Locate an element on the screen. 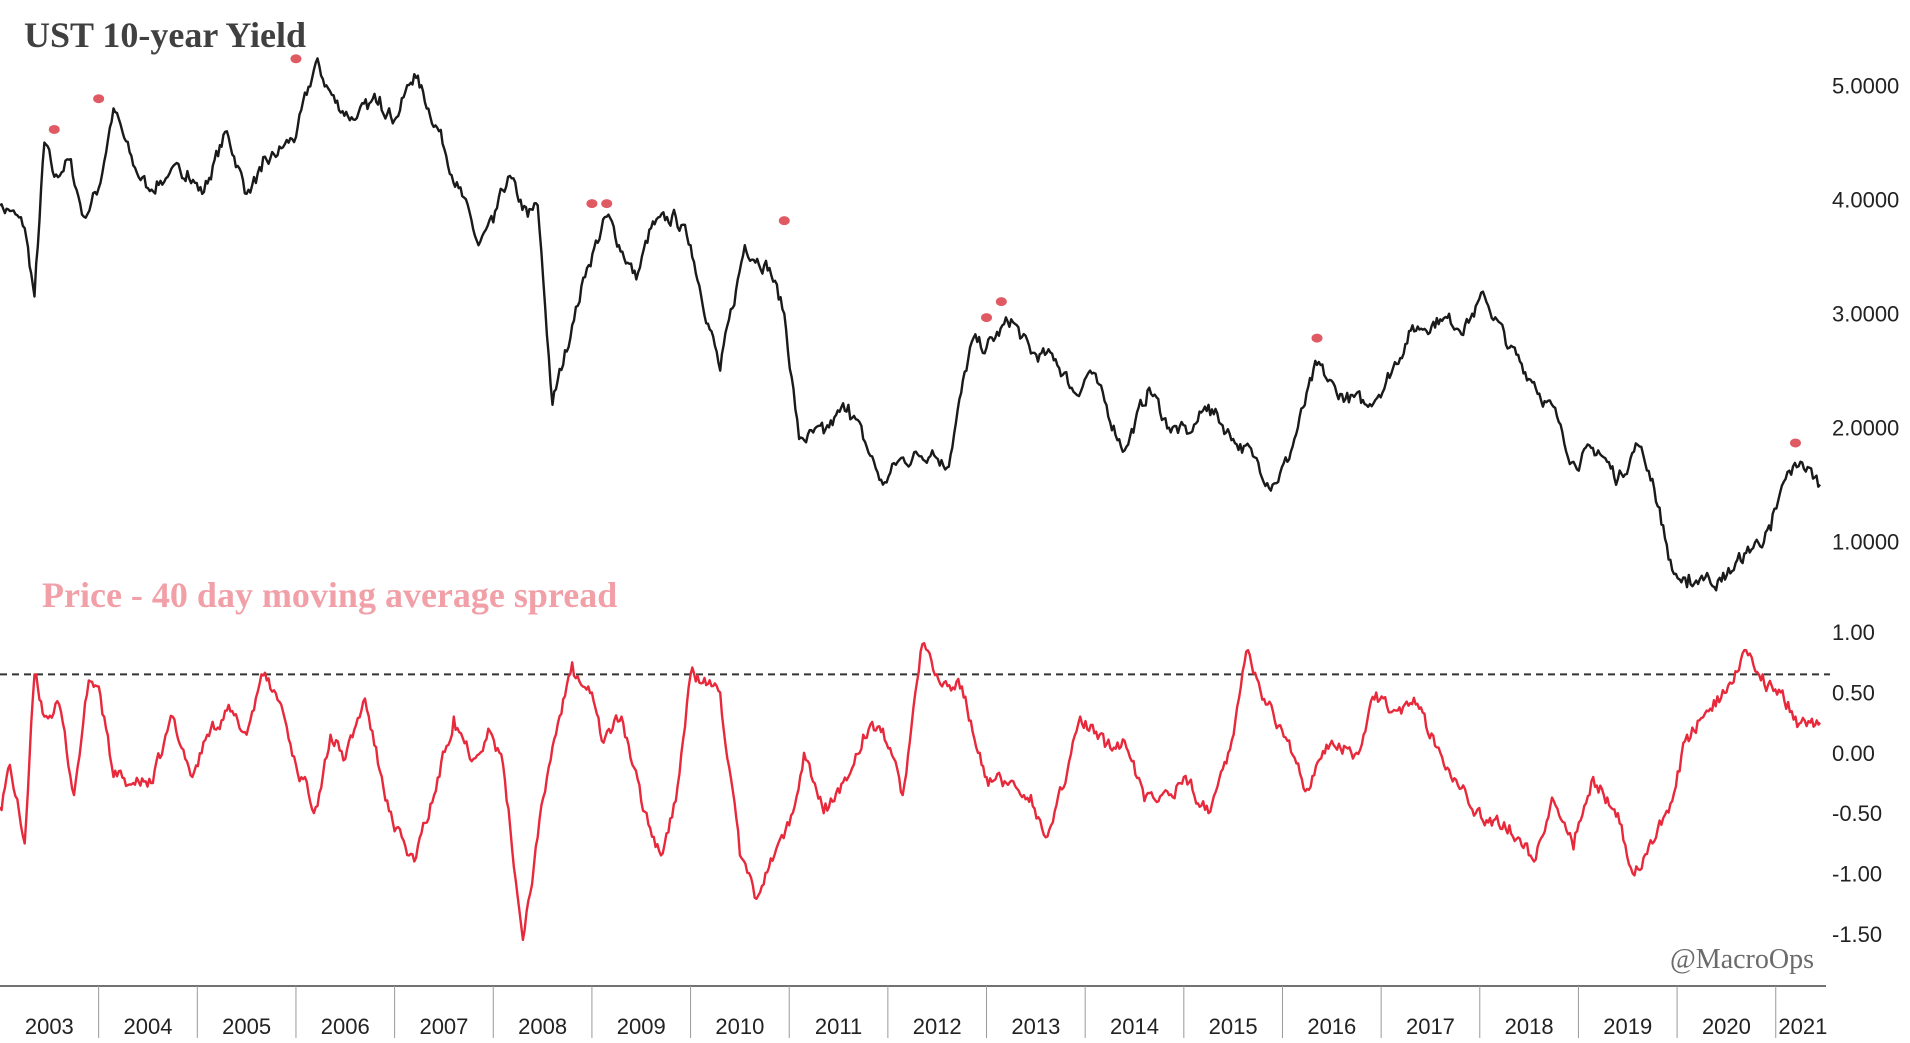 This screenshot has width=1910, height=1043. spread-tick-4: -1.00 is located at coordinates (1857, 874).